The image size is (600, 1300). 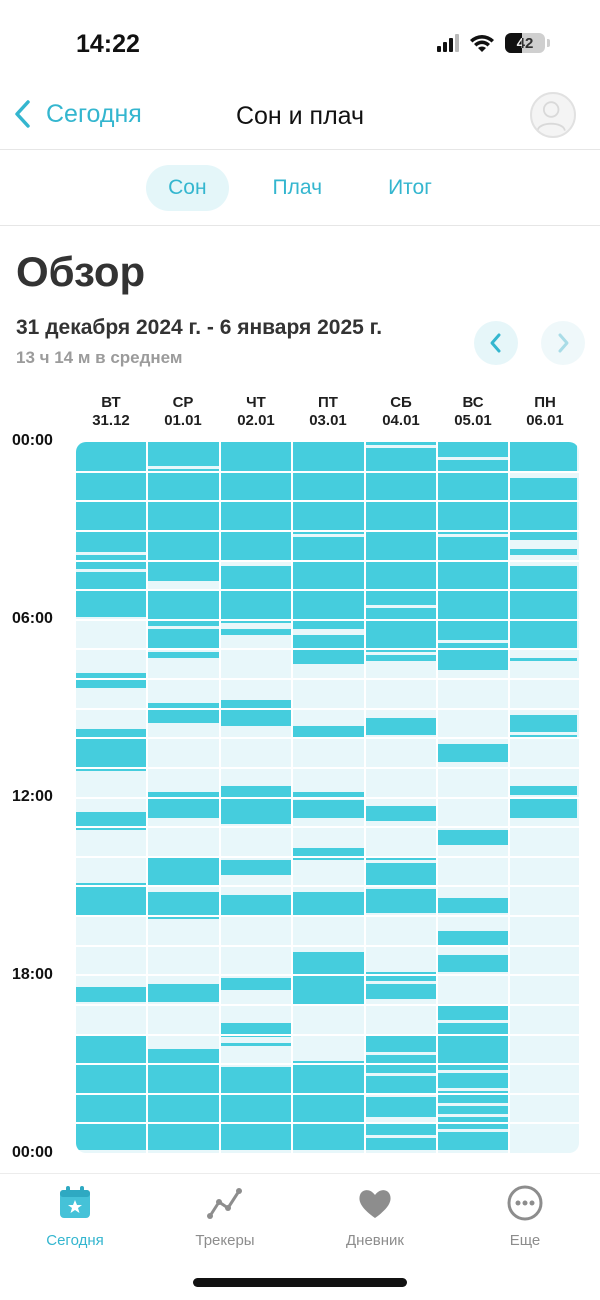 I want to click on tab-summary: Итог, so click(x=410, y=187).